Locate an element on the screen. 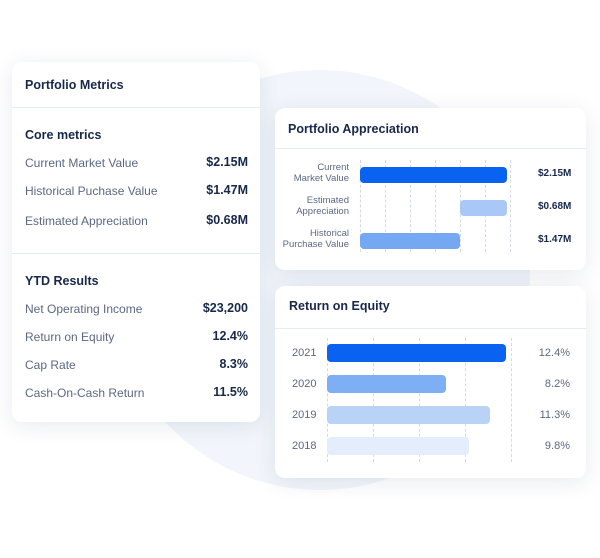  metric-row-return-on-equity: Return on Equity 12.4% is located at coordinates (136, 338).